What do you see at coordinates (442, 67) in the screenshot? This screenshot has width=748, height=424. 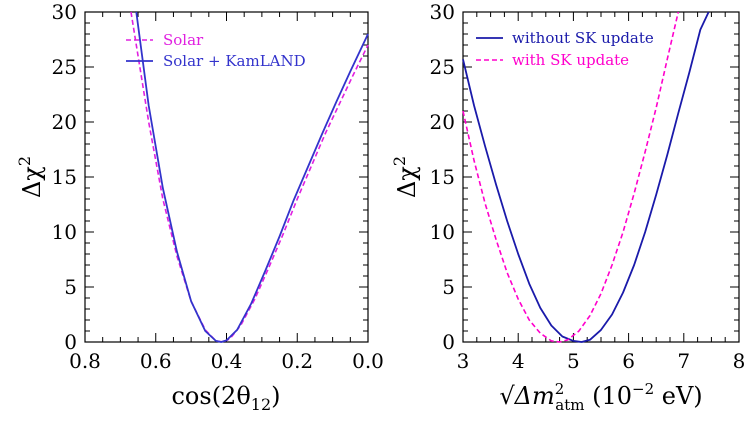 I see `right-y-tick-label: 25` at bounding box center [442, 67].